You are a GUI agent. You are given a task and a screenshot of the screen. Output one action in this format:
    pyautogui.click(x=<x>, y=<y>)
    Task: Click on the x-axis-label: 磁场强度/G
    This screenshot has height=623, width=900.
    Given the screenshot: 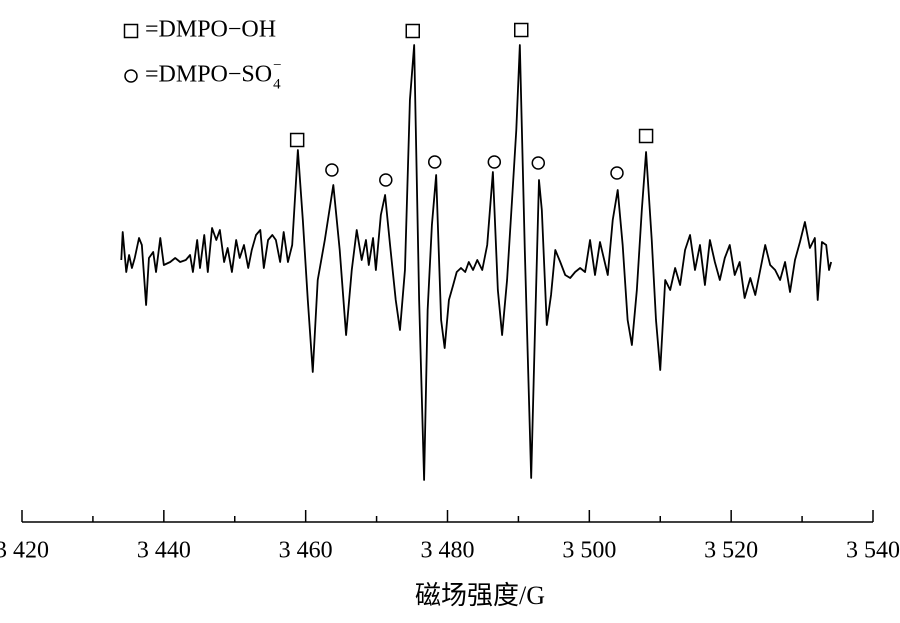 What is the action you would take?
    pyautogui.click(x=480, y=595)
    